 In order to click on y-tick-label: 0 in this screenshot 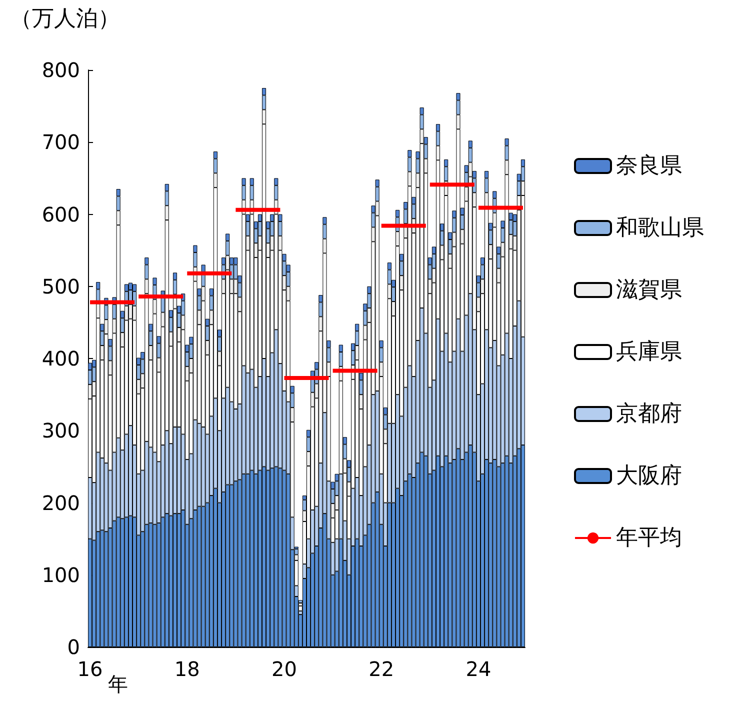, I will do `click(73, 647)`.